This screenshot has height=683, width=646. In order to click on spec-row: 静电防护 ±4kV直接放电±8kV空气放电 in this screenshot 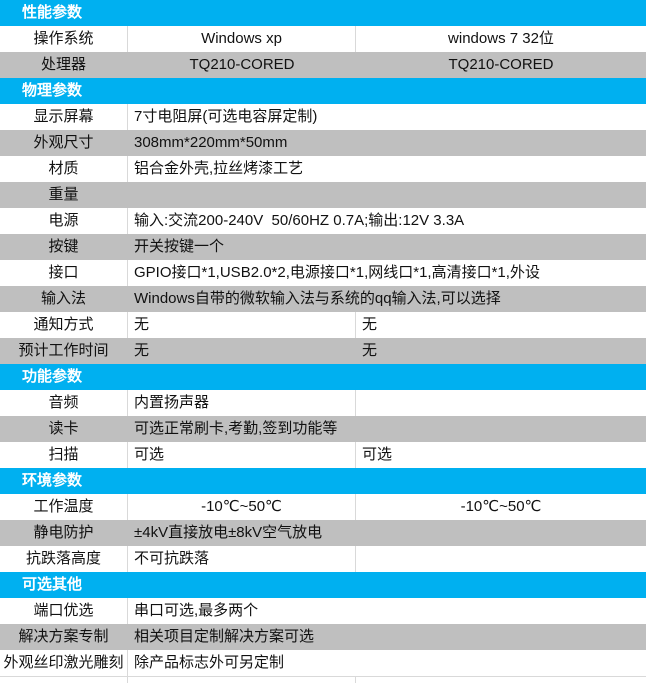, I will do `click(323, 533)`.